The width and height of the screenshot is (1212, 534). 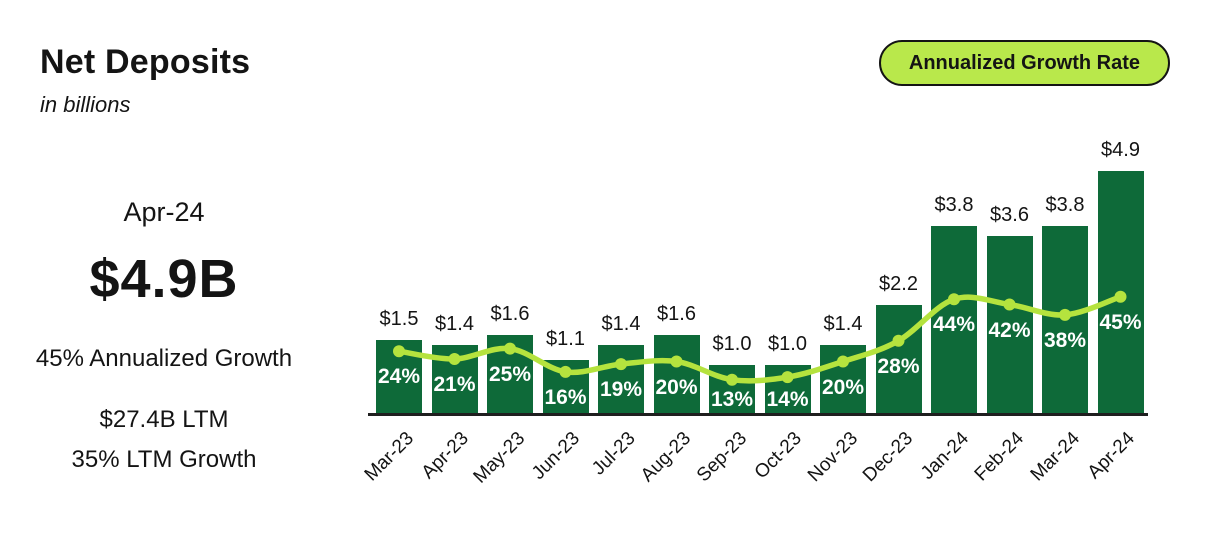 What do you see at coordinates (944, 456) in the screenshot?
I see `x-tick-label: Jan-24` at bounding box center [944, 456].